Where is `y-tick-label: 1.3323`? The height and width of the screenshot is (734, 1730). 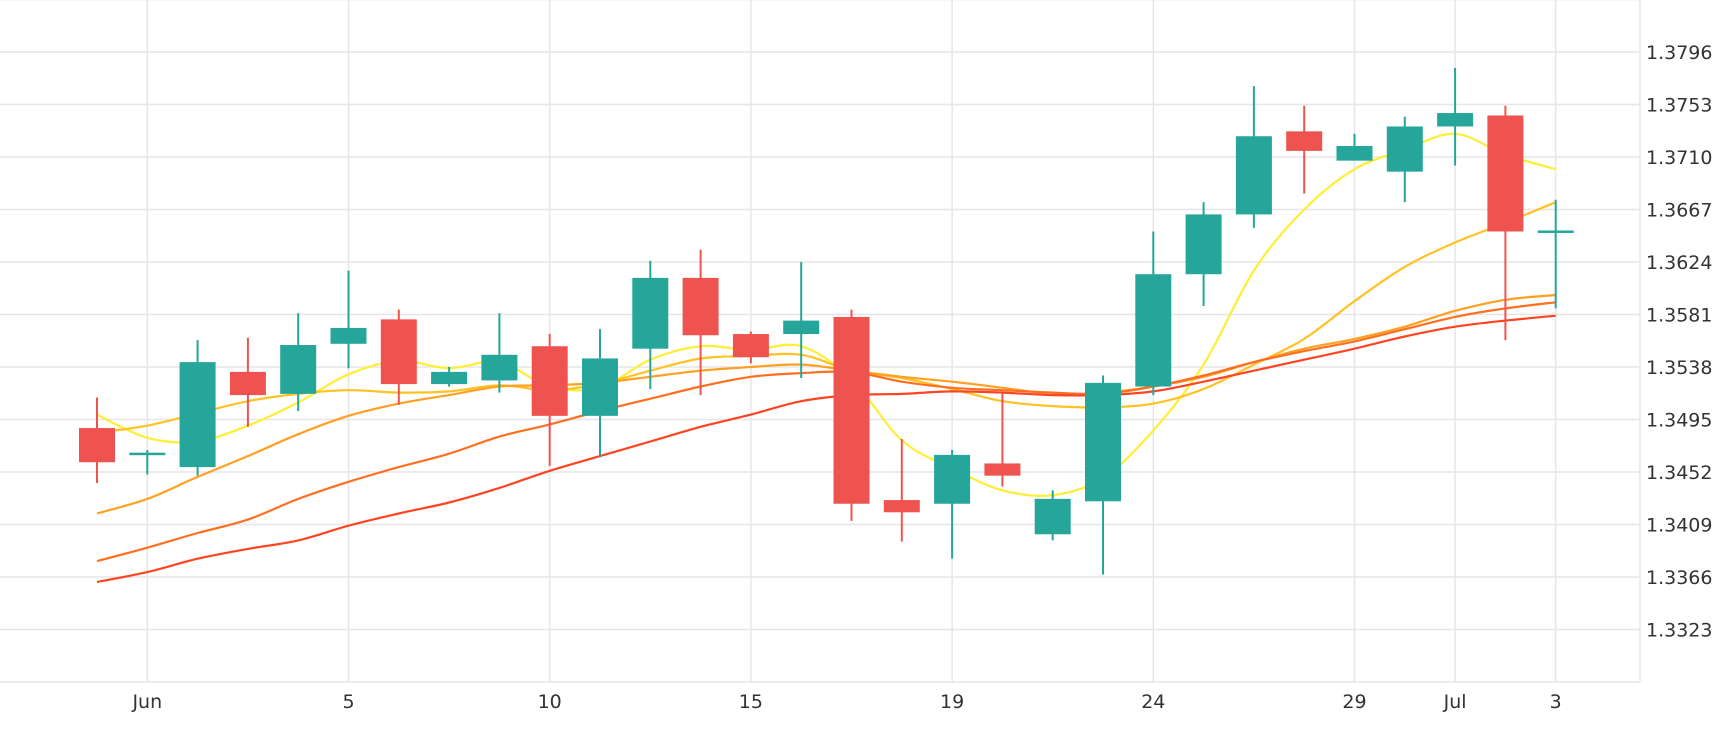
y-tick-label: 1.3323 is located at coordinates (1679, 631).